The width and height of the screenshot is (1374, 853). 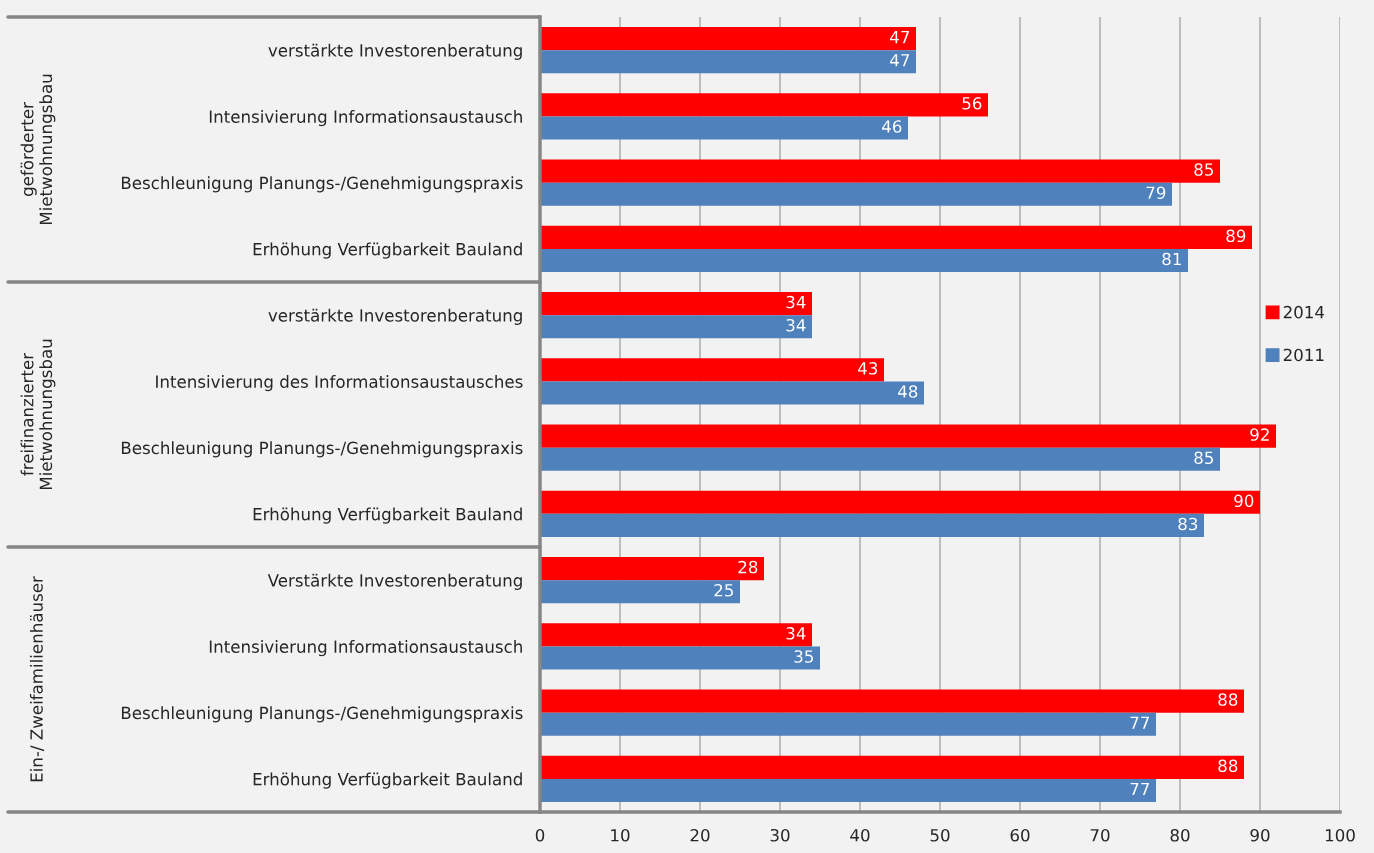 I want to click on x-tick-label: 0, so click(x=540, y=835).